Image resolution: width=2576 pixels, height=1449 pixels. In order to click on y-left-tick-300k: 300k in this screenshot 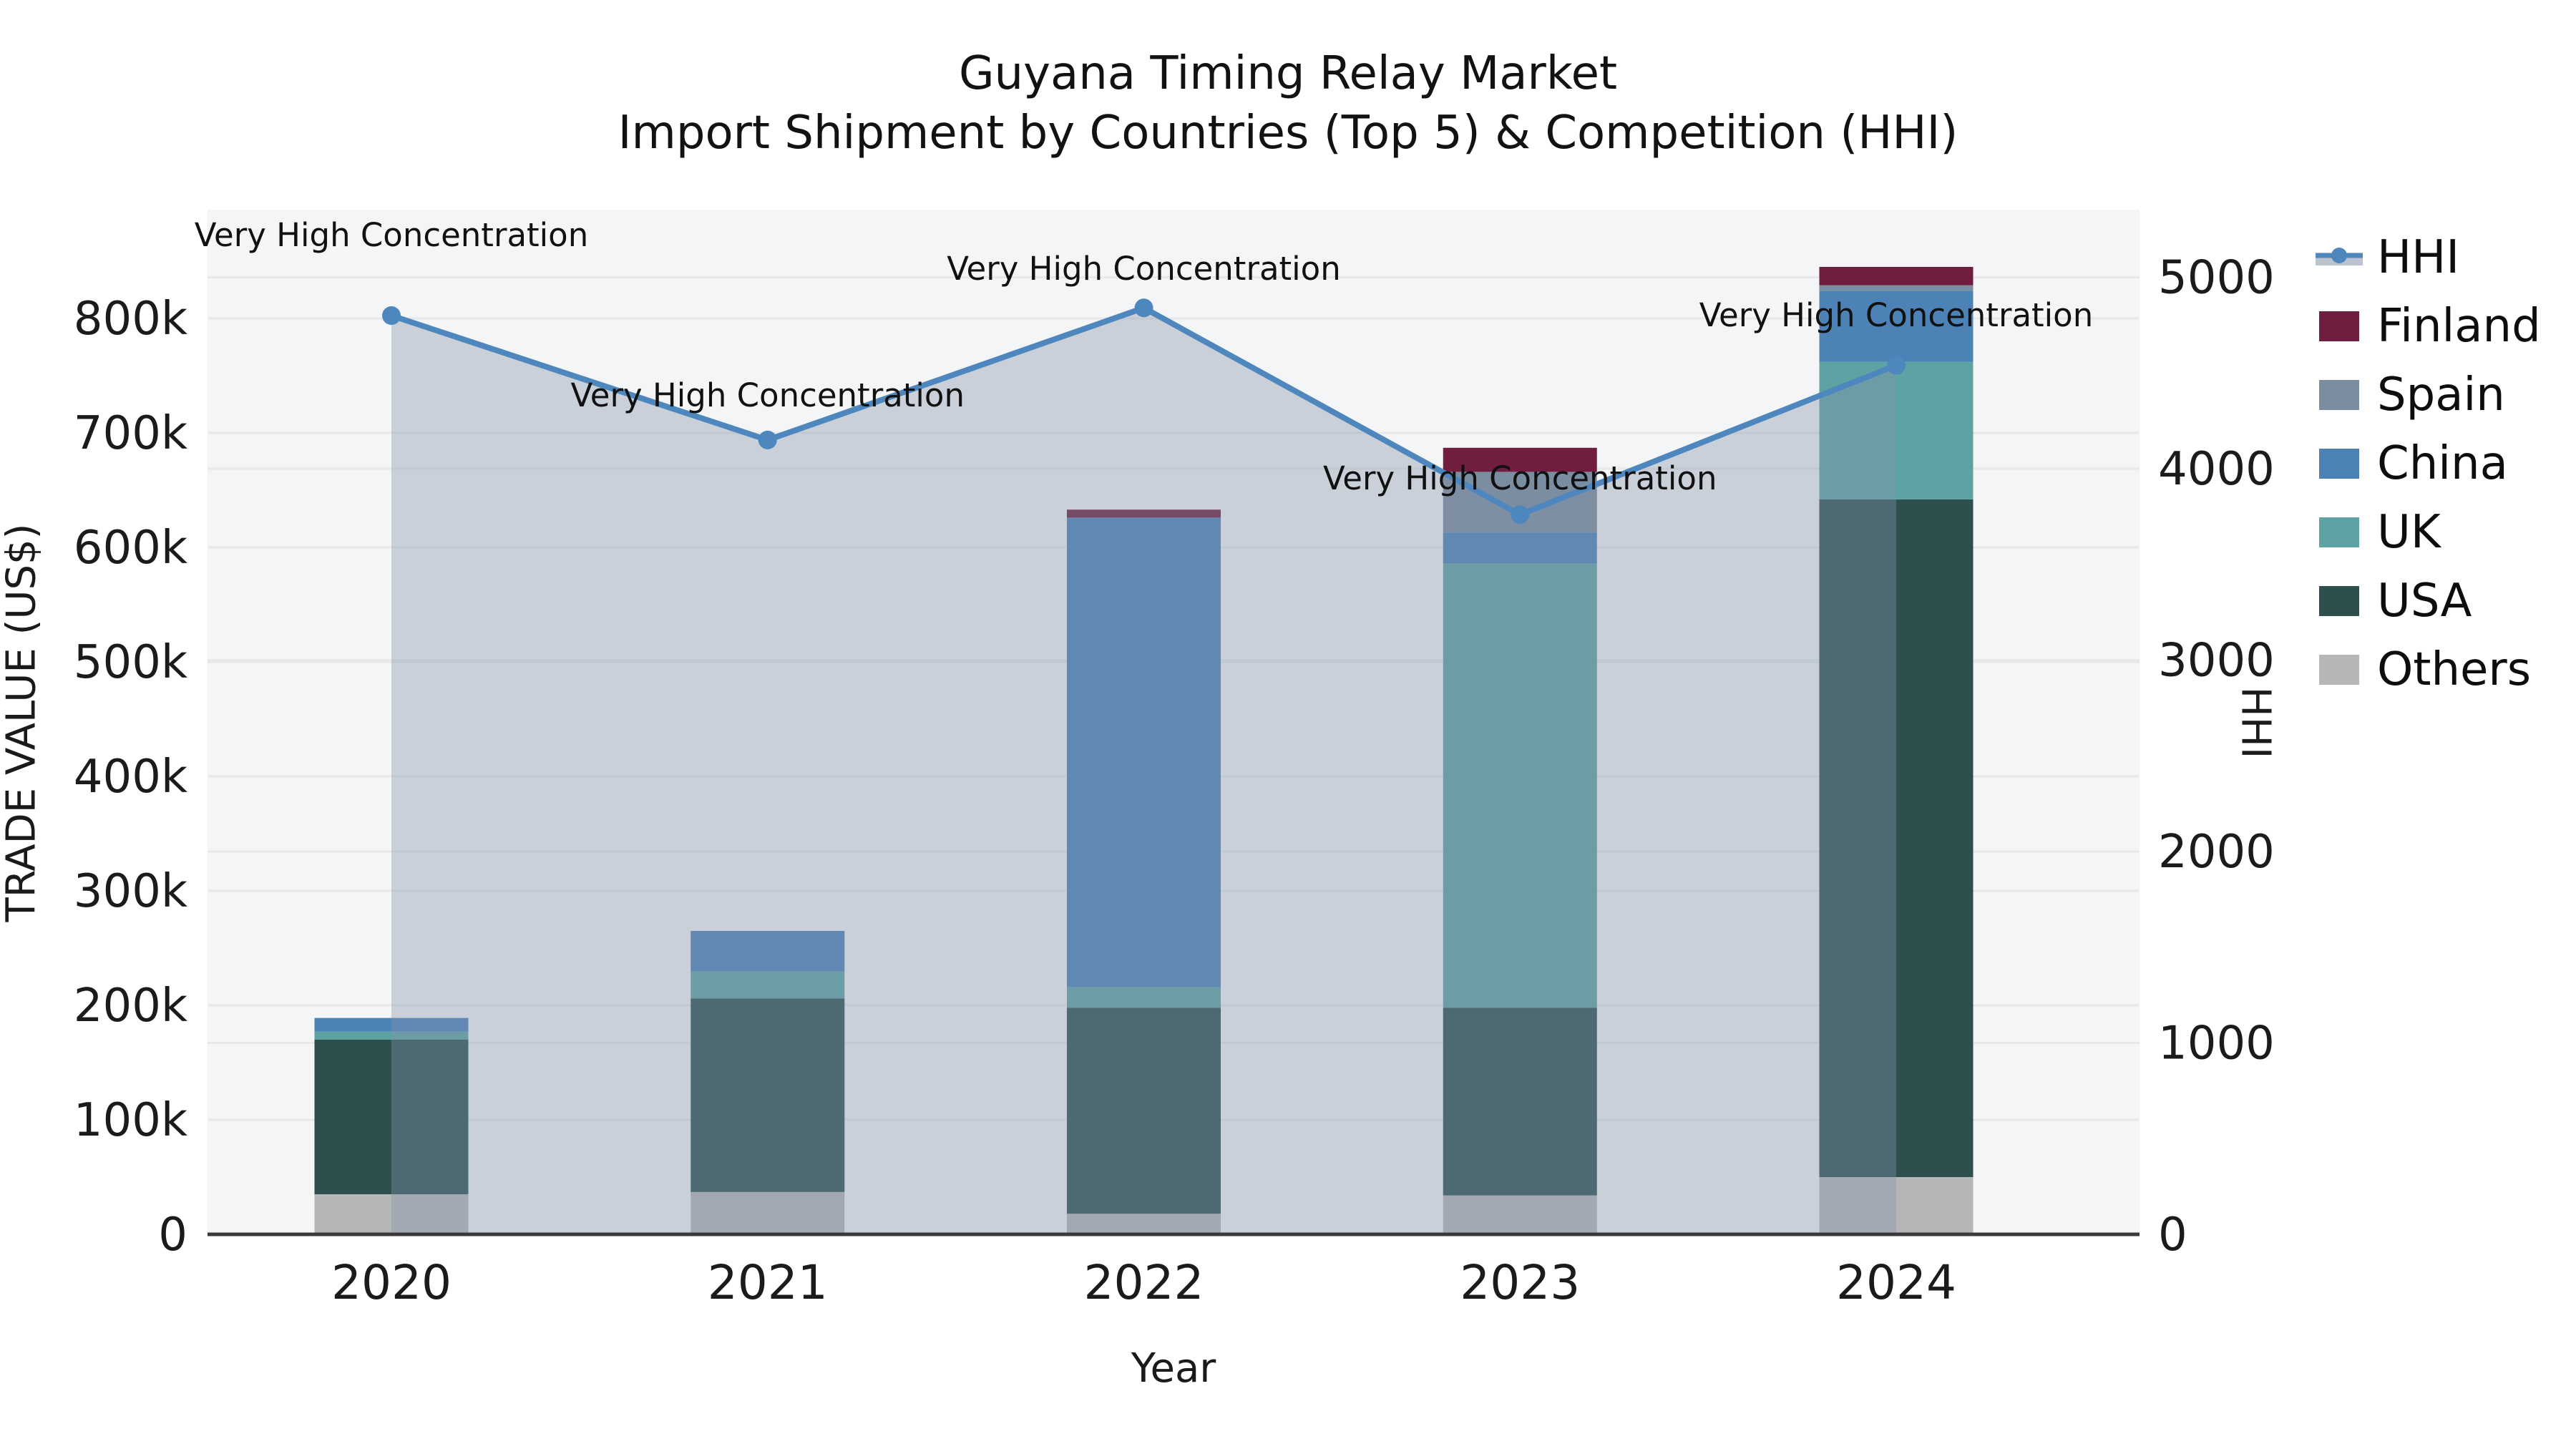, I will do `click(130, 891)`.